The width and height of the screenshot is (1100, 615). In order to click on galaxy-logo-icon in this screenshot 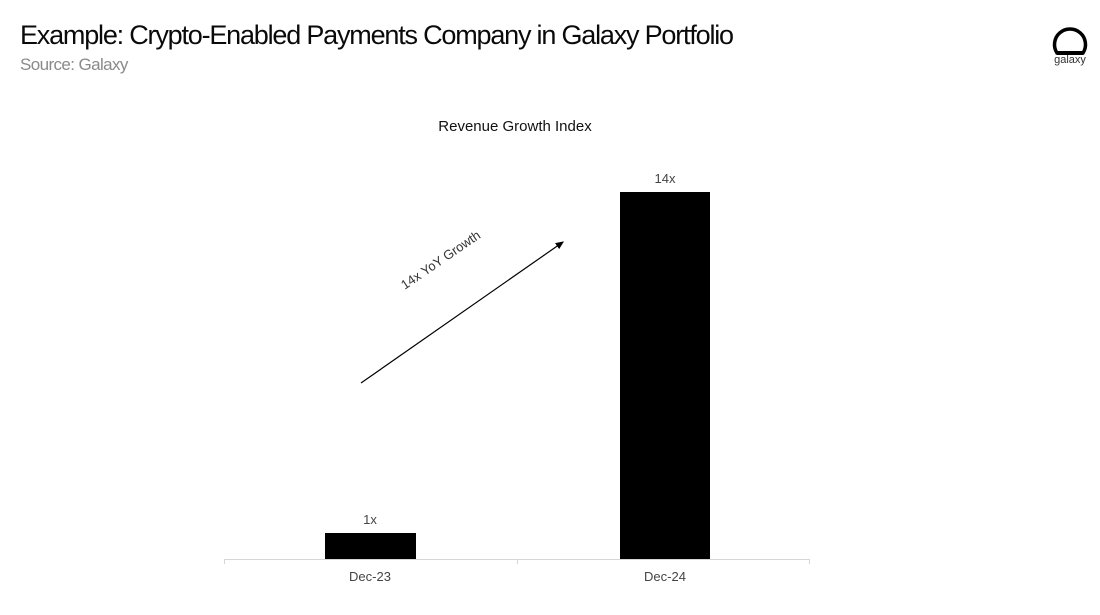, I will do `click(1070, 41)`.